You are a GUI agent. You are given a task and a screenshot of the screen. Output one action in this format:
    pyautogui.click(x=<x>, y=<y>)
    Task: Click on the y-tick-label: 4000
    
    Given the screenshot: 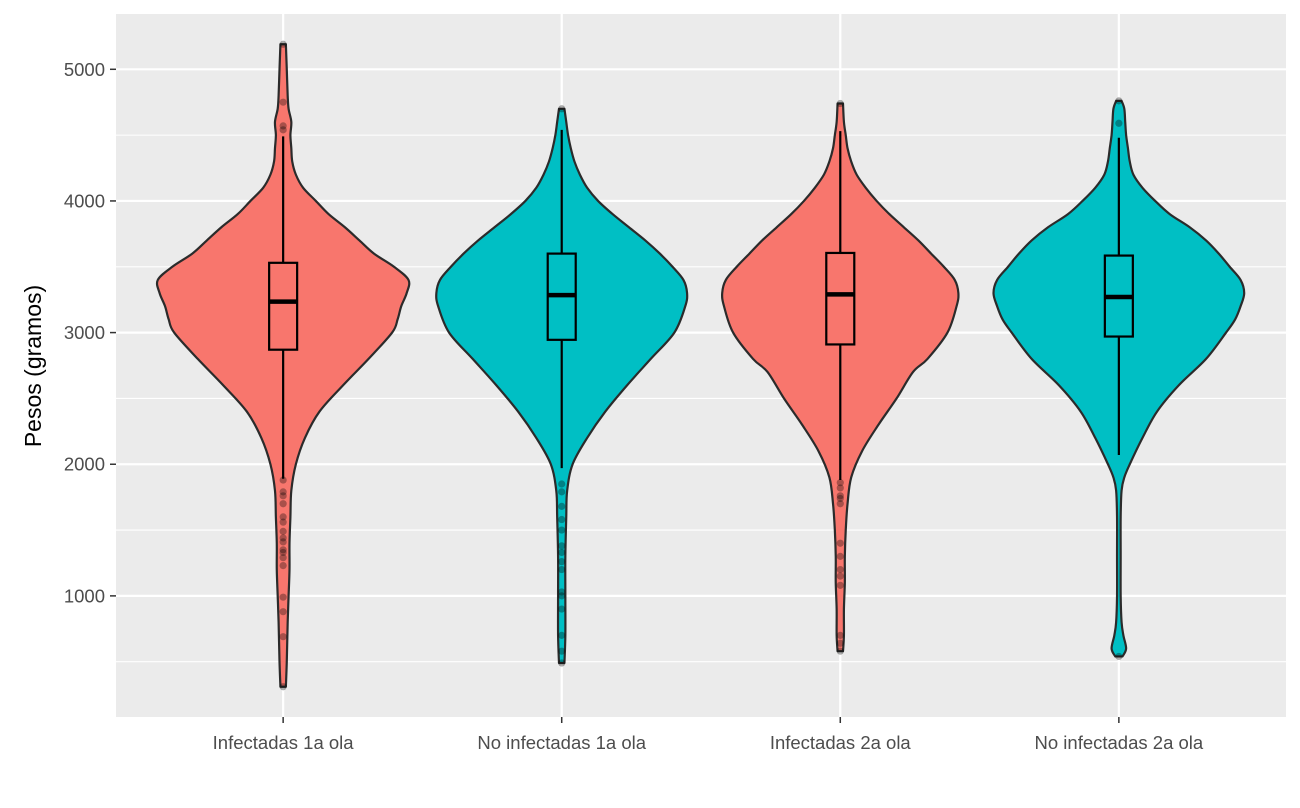 What is the action you would take?
    pyautogui.click(x=84, y=200)
    